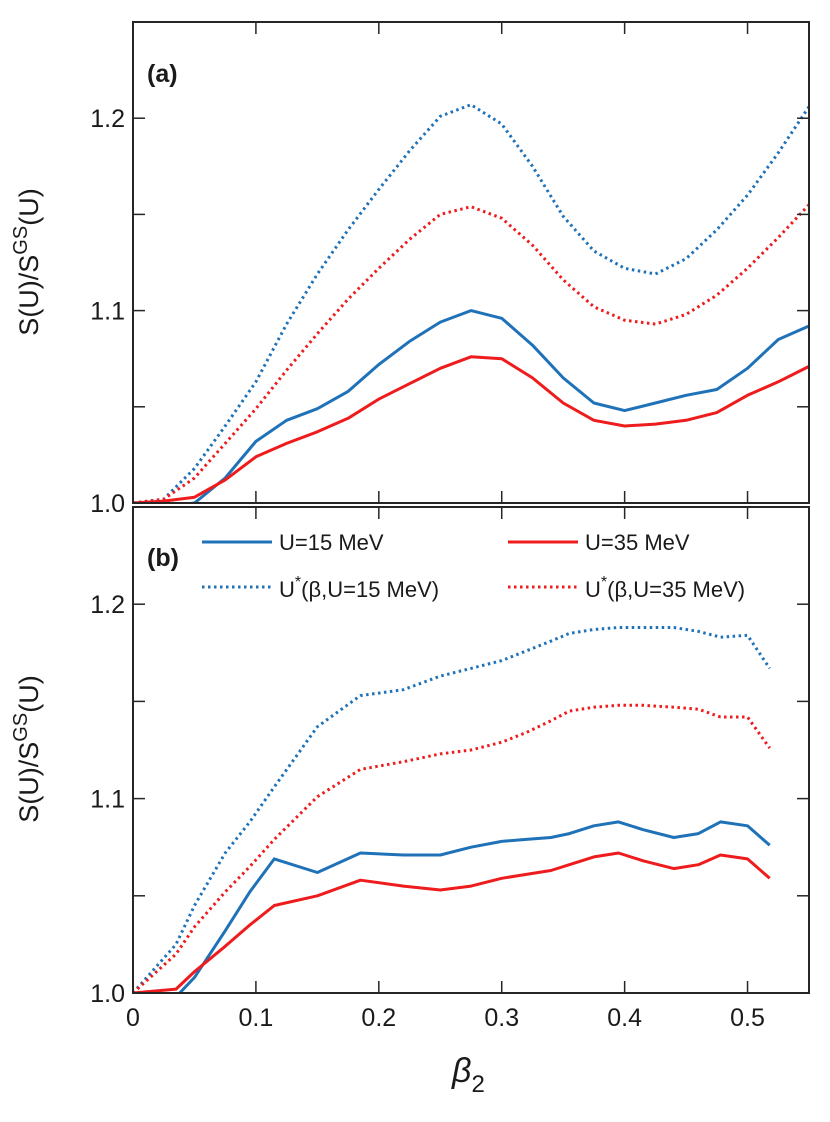 The image size is (830, 1122). I want to click on panel-a-label: (a), so click(162, 74).